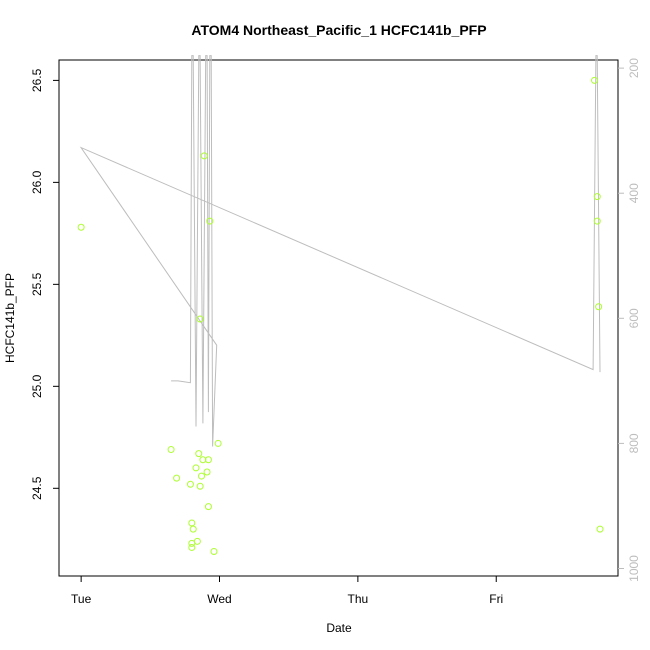 This screenshot has height=650, width=650. Describe the element at coordinates (634, 68) in the screenshot. I see `y2-tick-label: 200` at that location.